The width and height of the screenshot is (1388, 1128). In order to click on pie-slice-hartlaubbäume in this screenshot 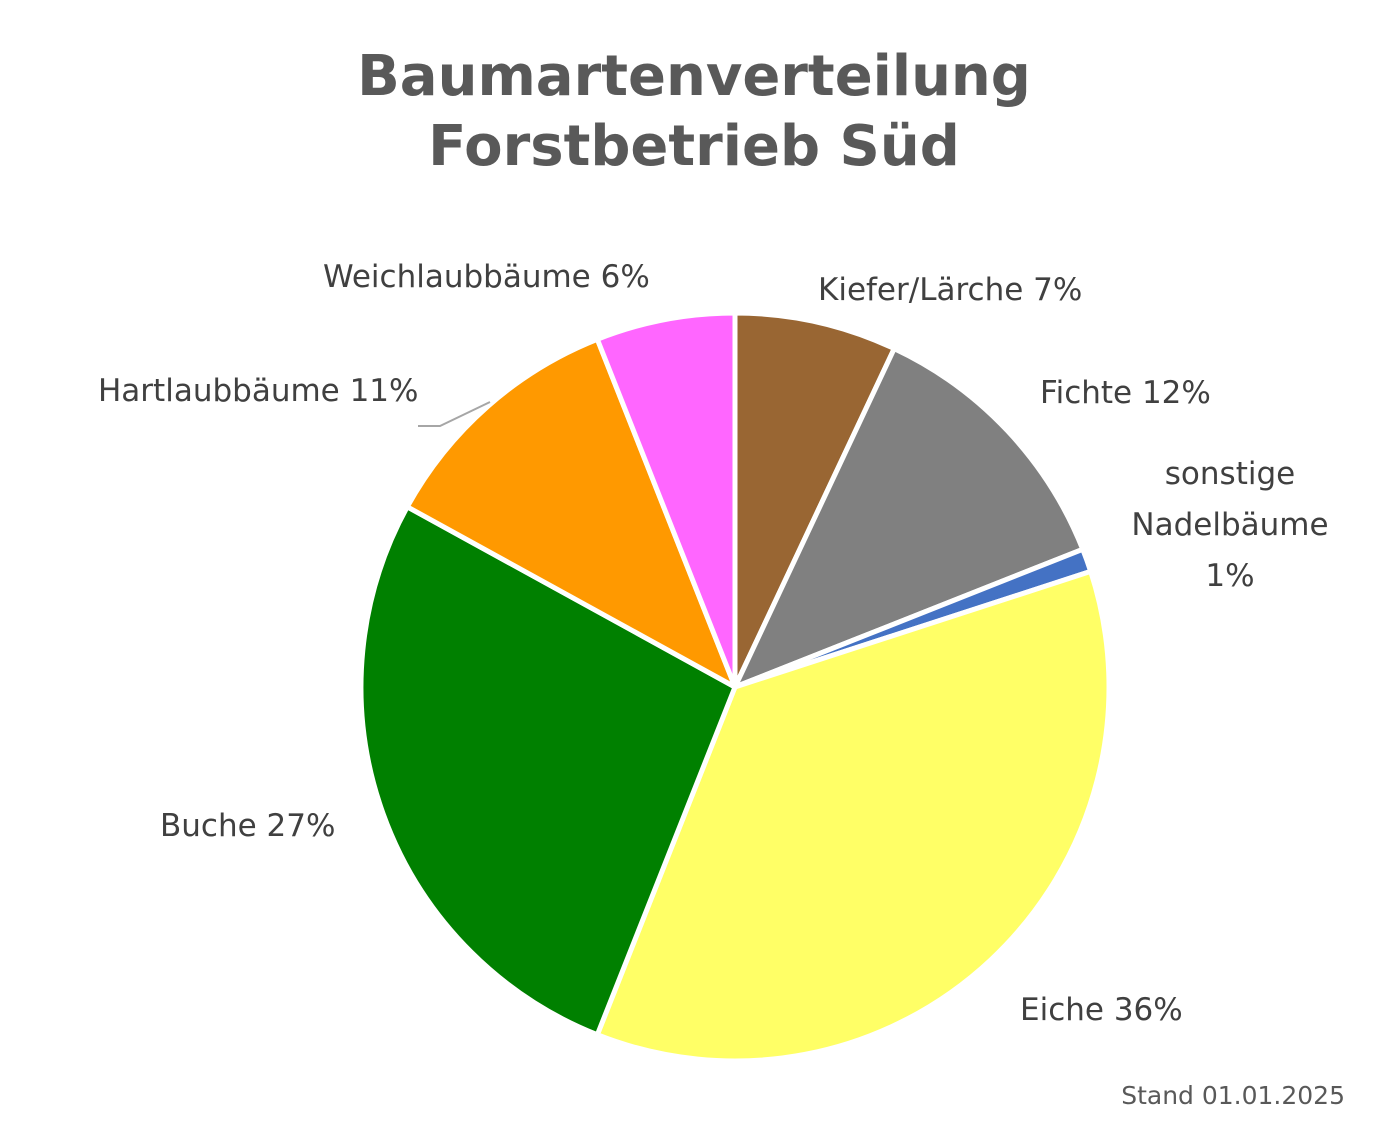, I will do `click(571, 513)`.